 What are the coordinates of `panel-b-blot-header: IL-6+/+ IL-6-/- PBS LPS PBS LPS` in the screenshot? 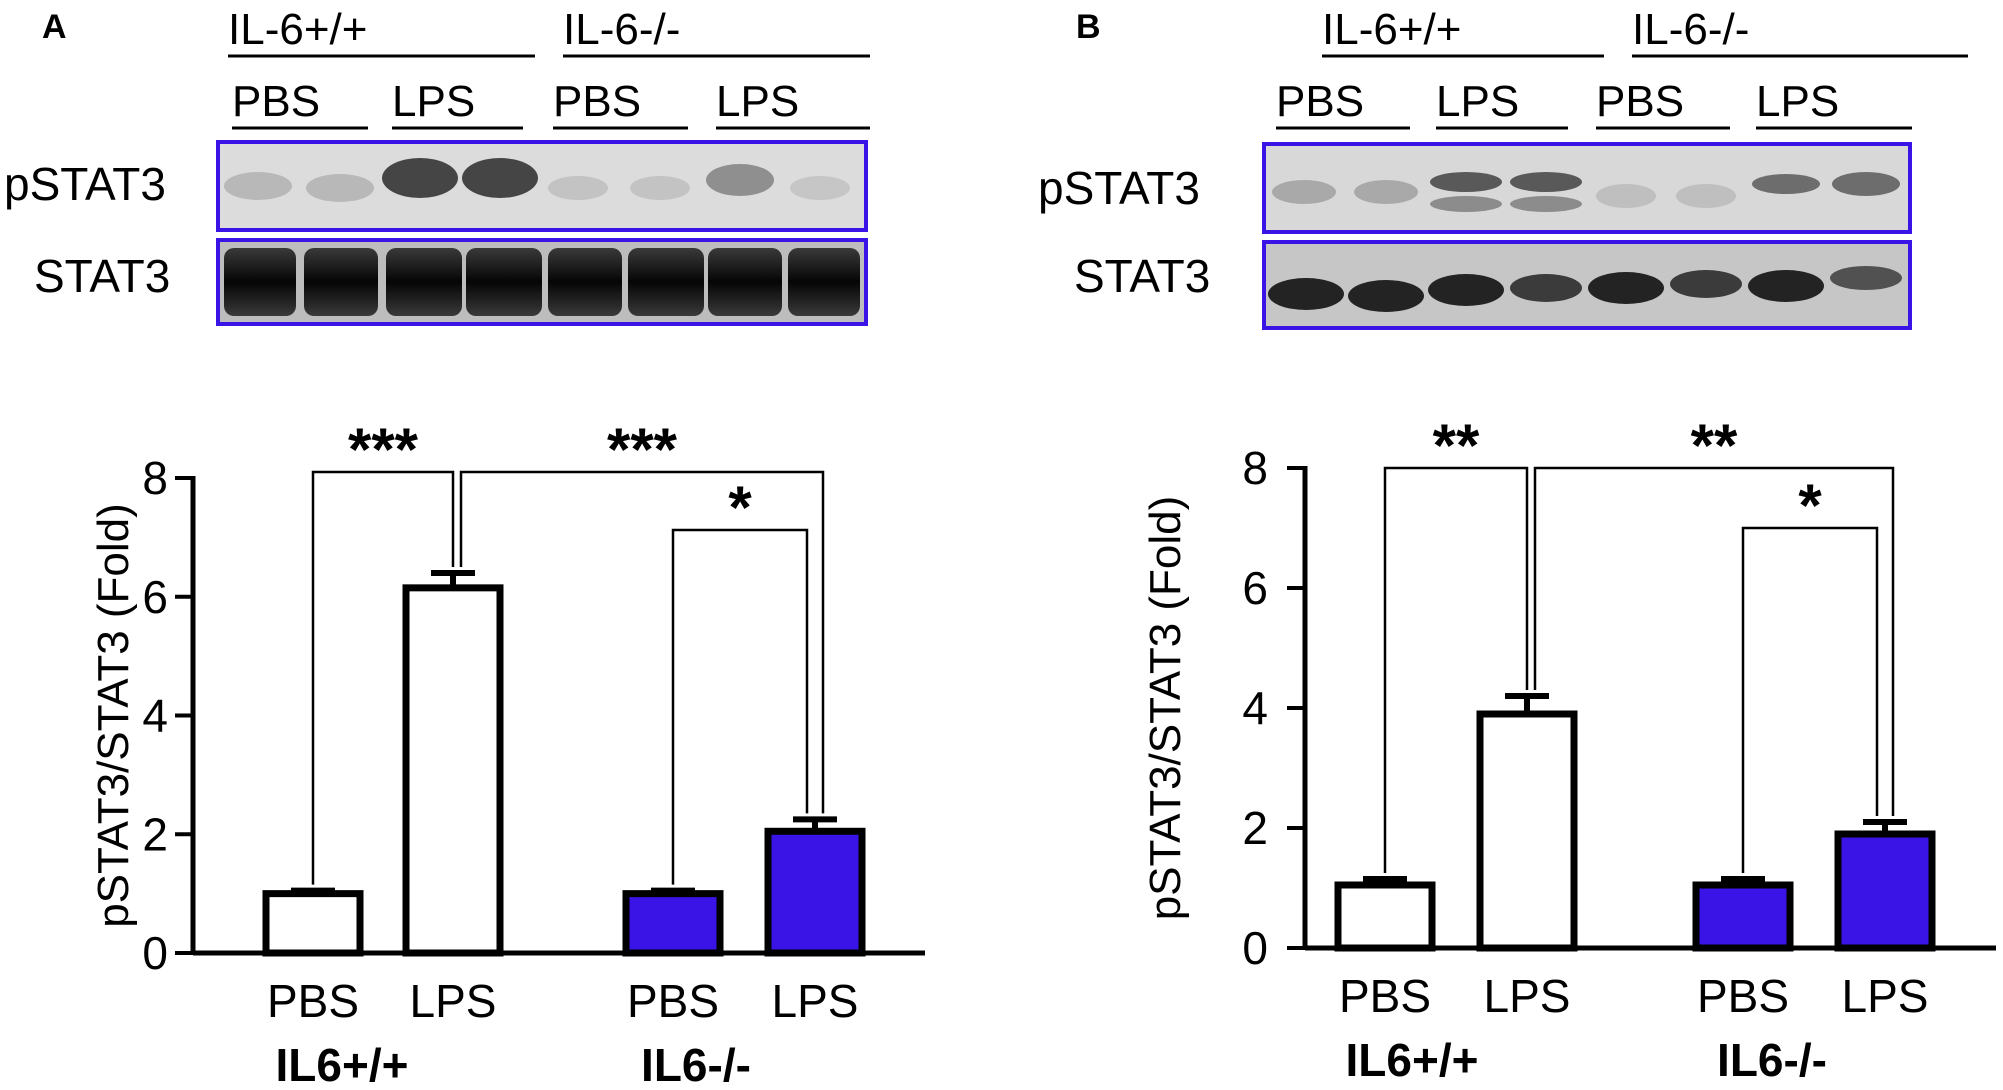 It's located at (1622, 67).